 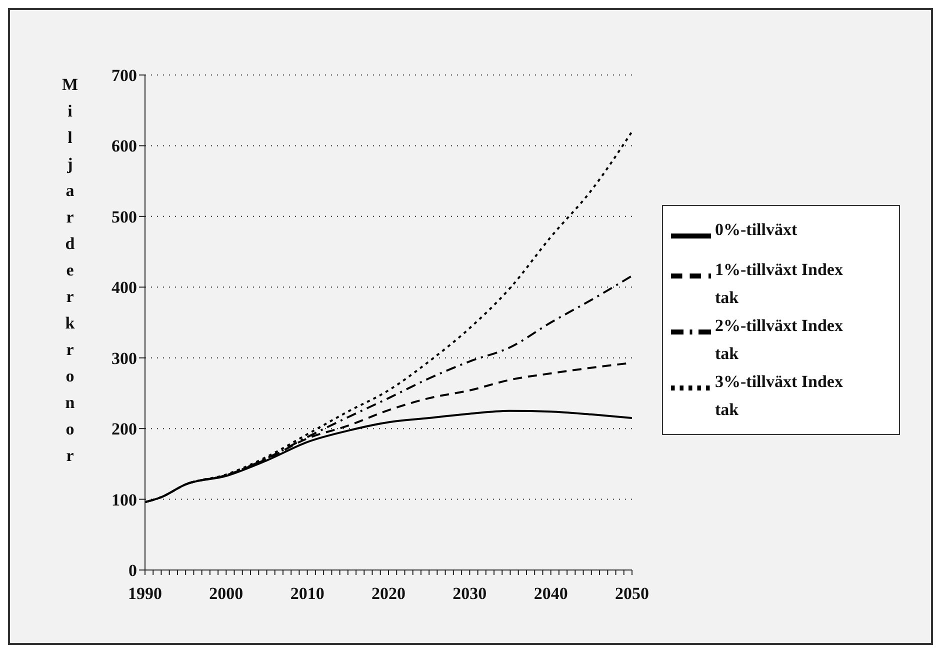 What do you see at coordinates (124, 288) in the screenshot?
I see `y-tick-label: 400` at bounding box center [124, 288].